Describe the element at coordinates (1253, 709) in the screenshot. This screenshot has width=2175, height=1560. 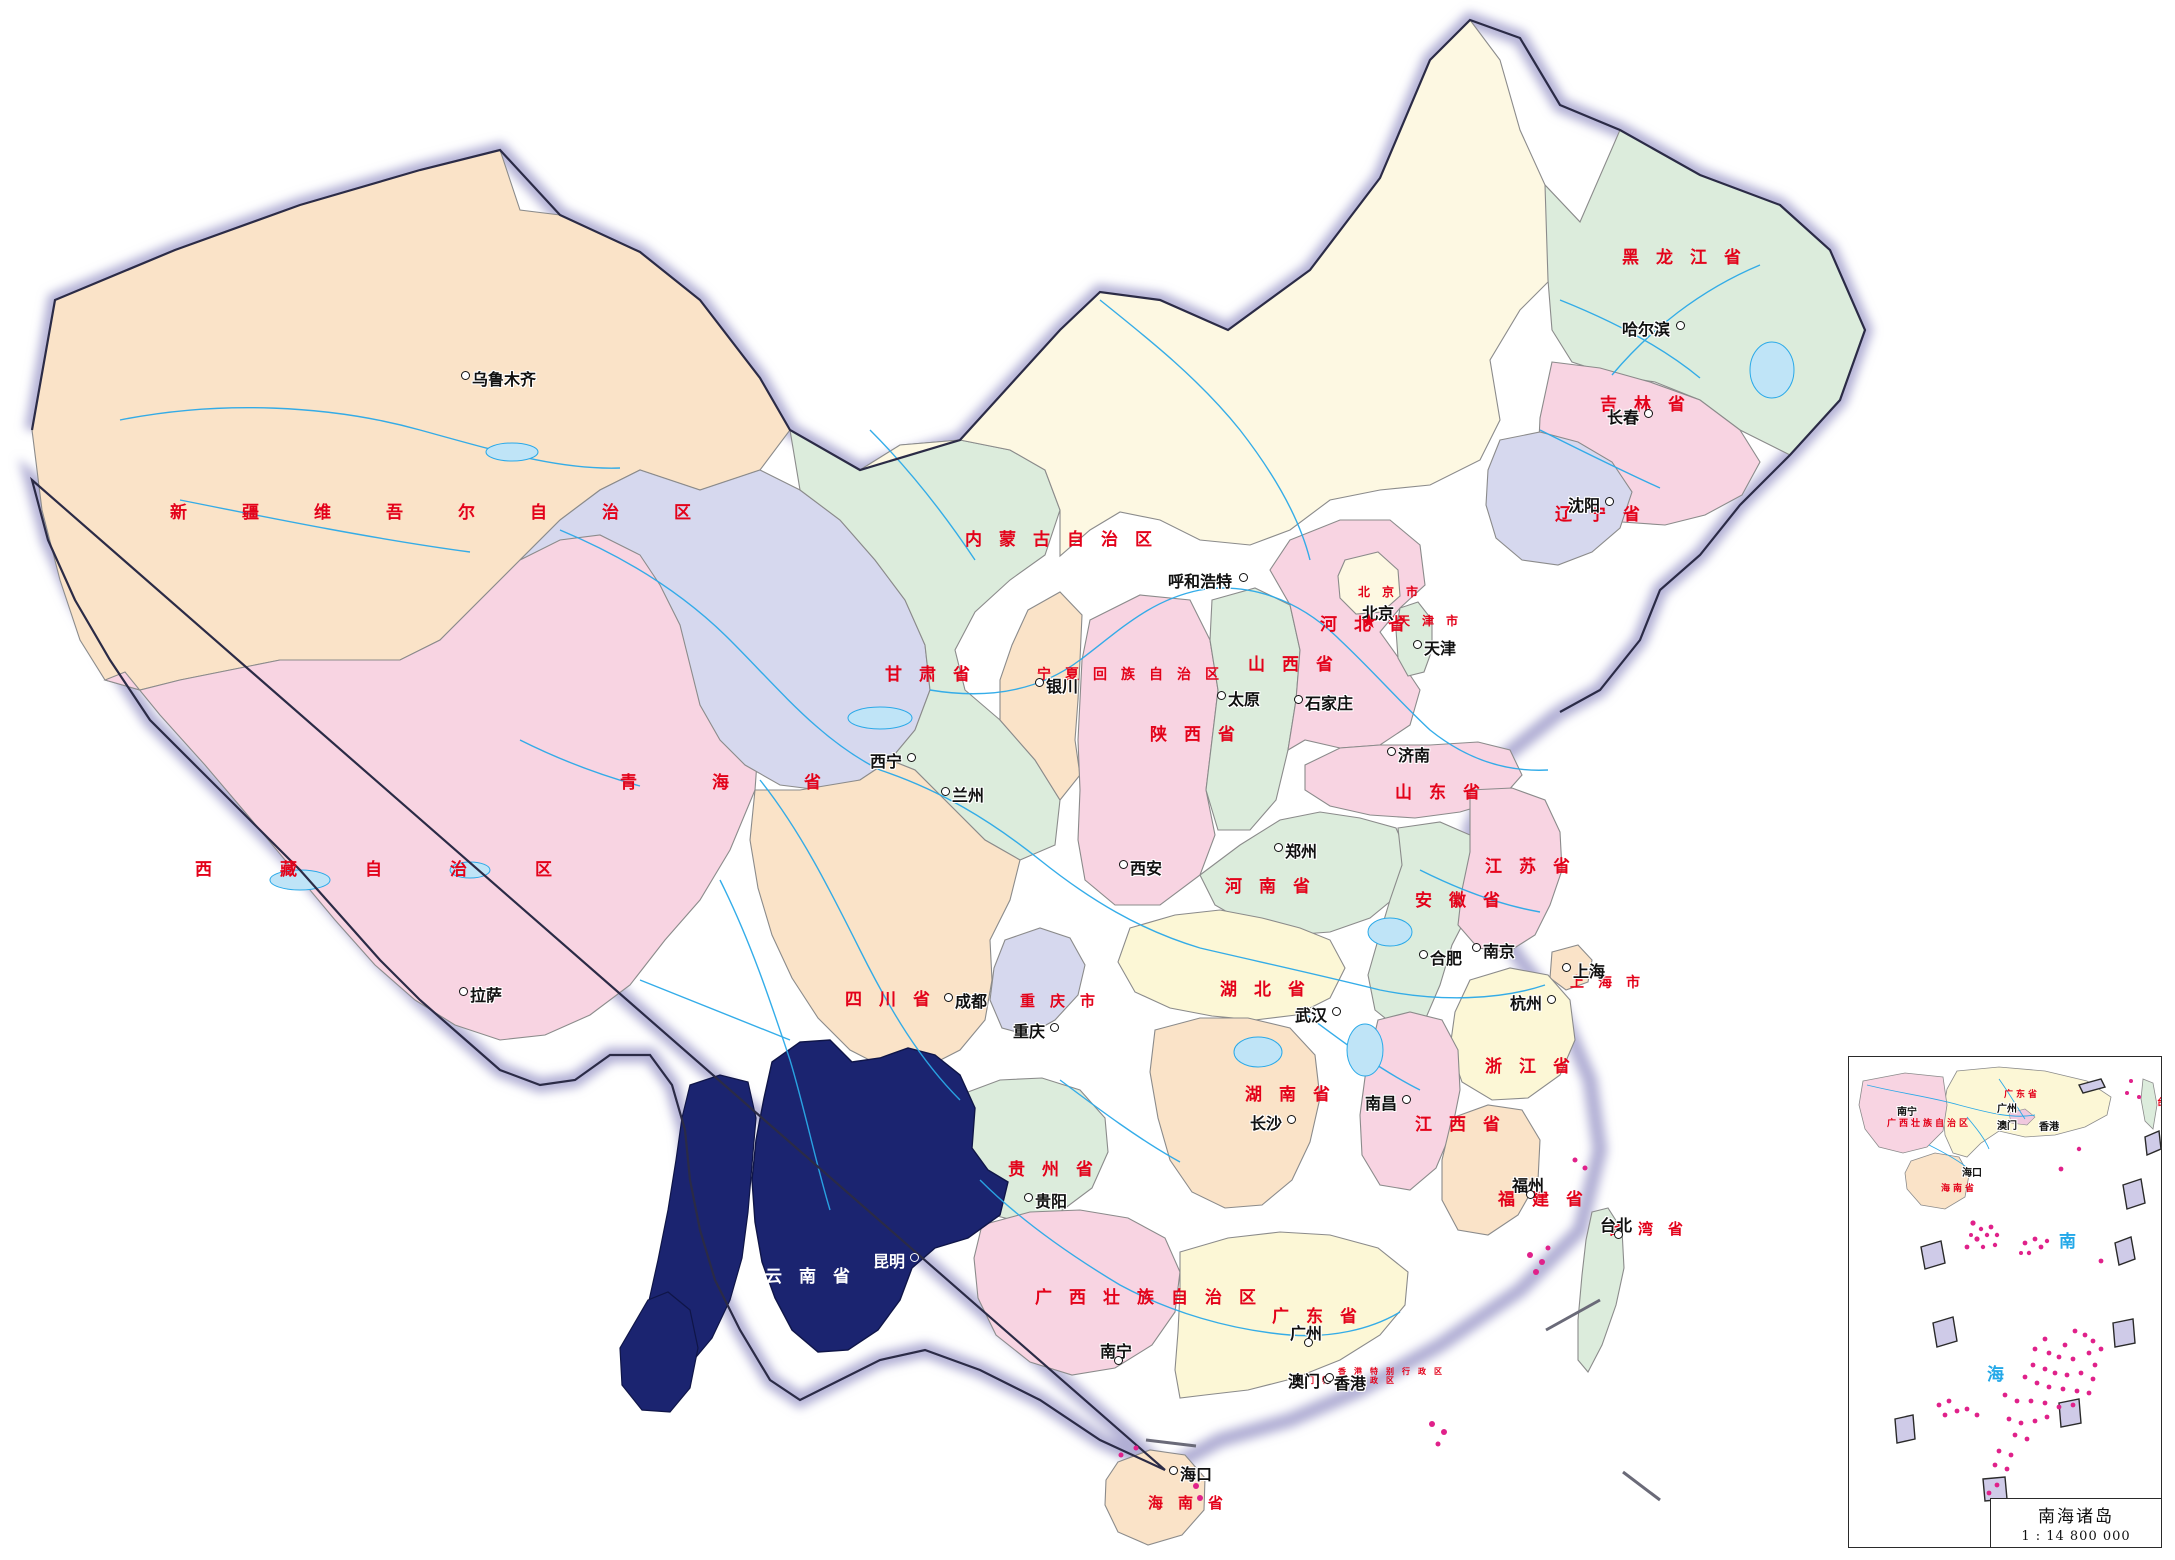
I see `province-shanxi` at that location.